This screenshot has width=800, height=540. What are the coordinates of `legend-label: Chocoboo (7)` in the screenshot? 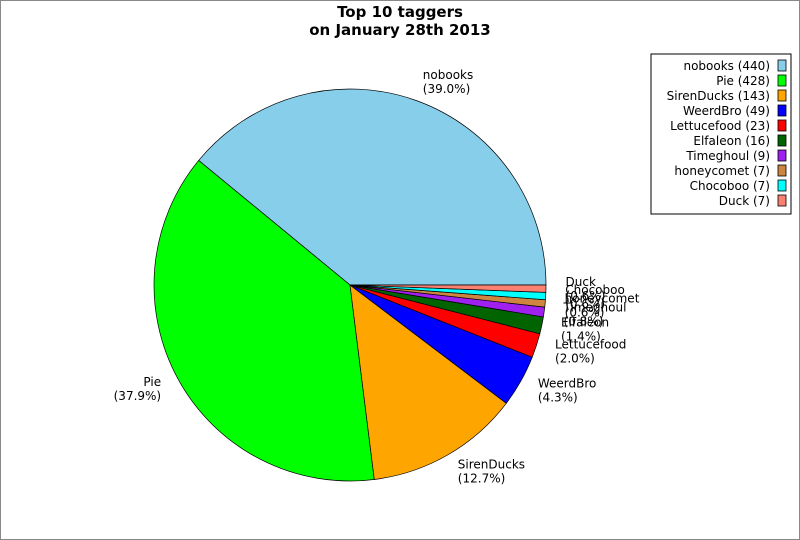 It's located at (730, 186).